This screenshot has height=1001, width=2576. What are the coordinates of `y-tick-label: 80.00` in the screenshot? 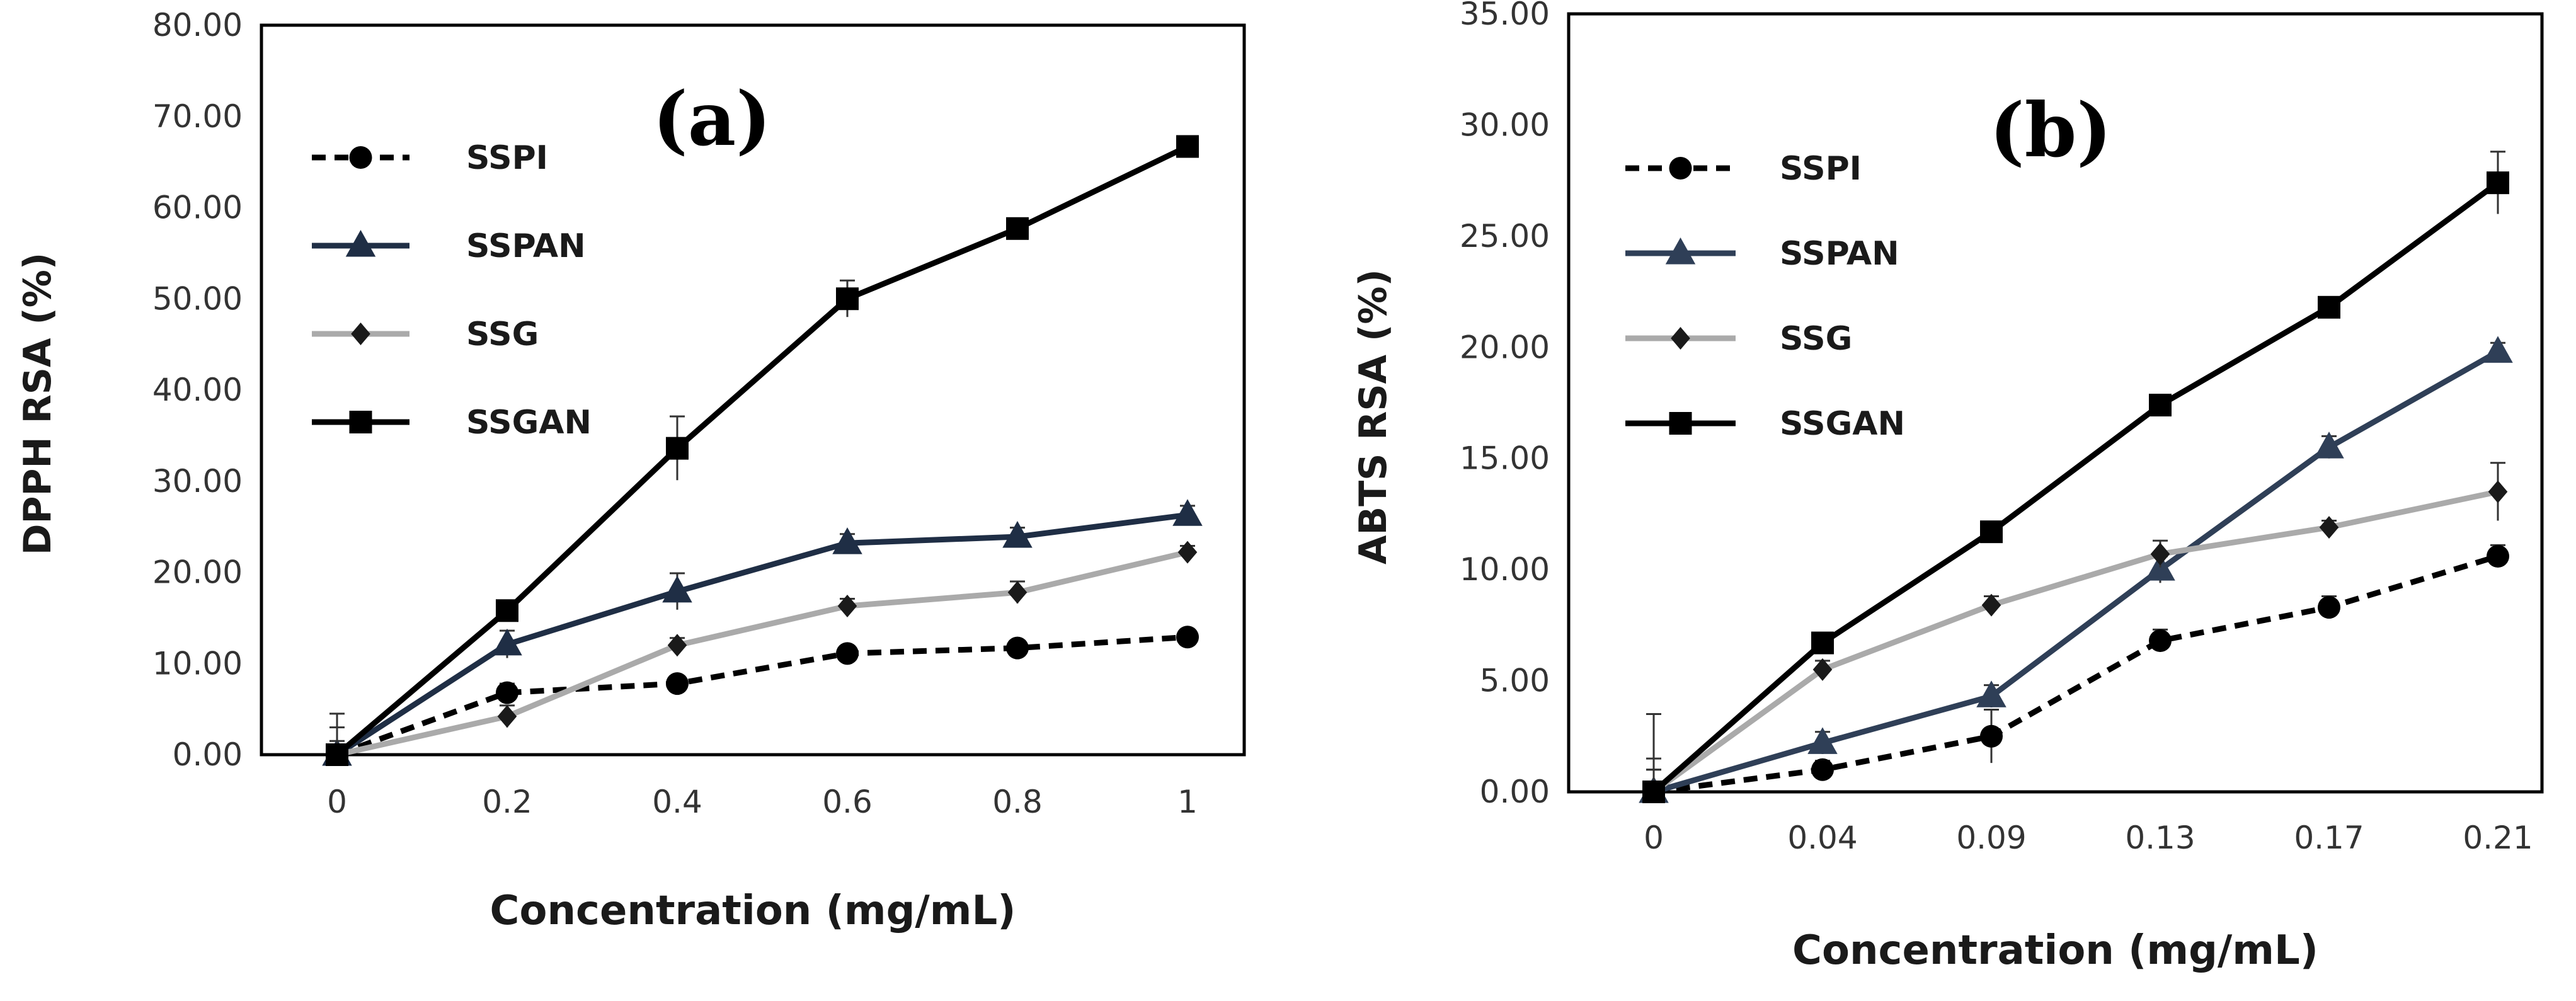 It's located at (197, 25).